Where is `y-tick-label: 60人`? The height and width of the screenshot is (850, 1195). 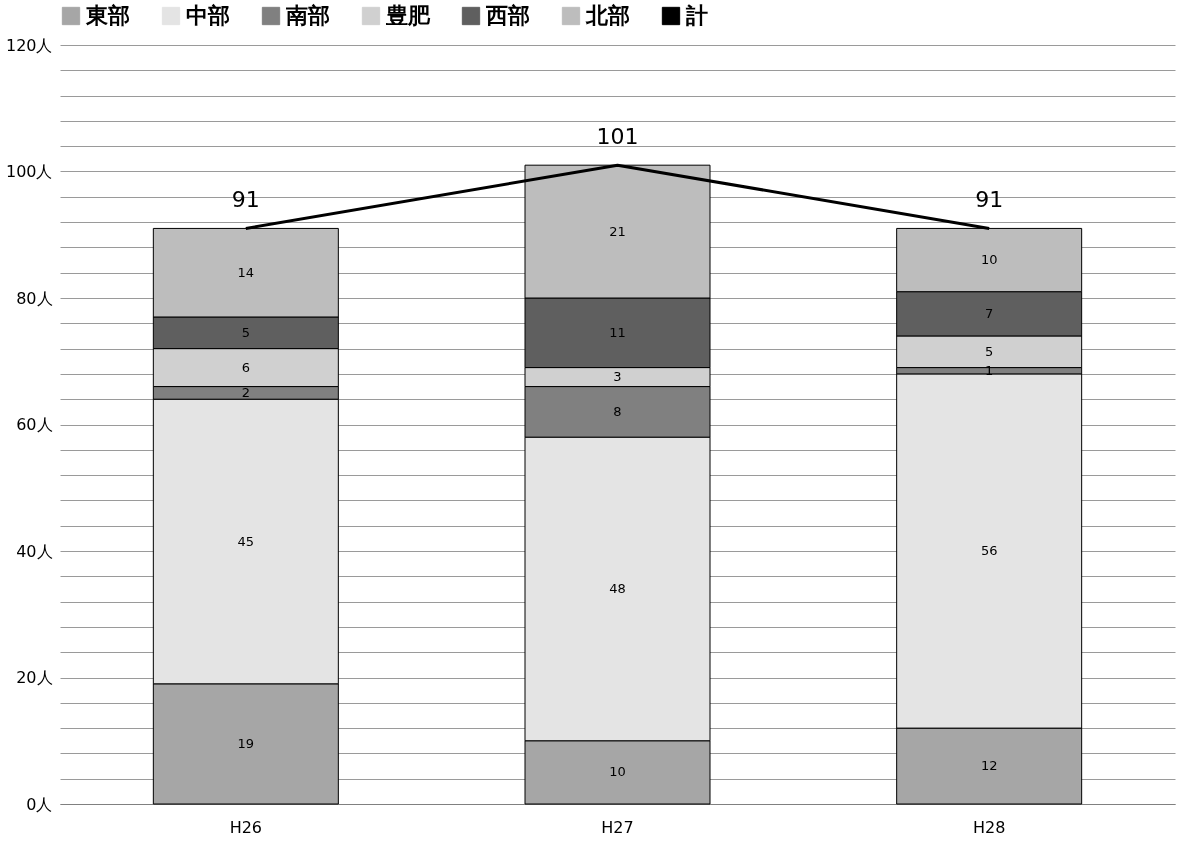
y-tick-label: 60人 is located at coordinates (34, 424).